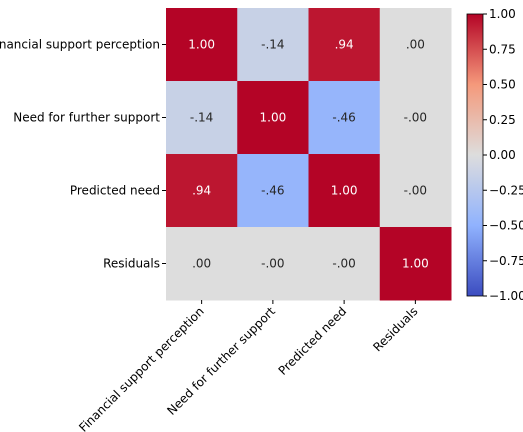 This screenshot has height=432, width=523. What do you see at coordinates (506, 296) in the screenshot?
I see `colorbar-tick-label: −1.00` at bounding box center [506, 296].